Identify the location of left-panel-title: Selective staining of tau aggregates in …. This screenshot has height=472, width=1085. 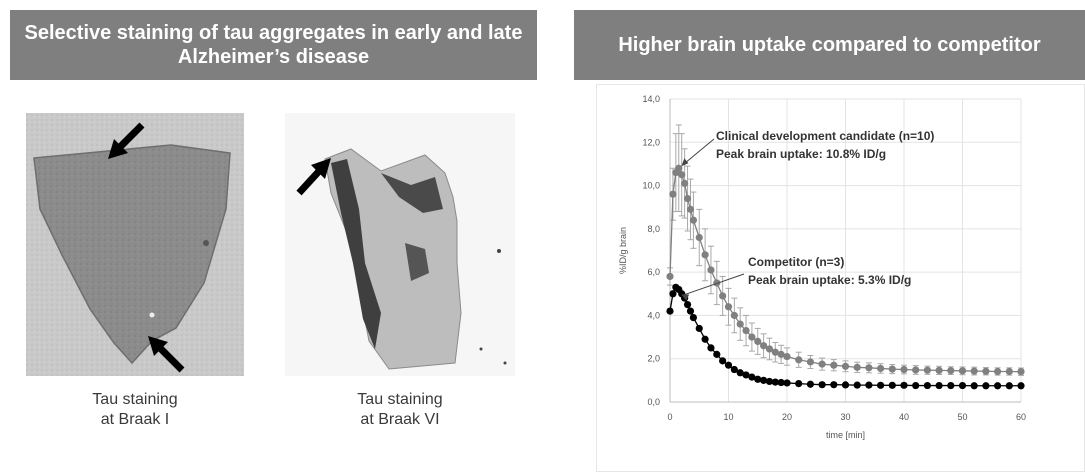
(273, 45).